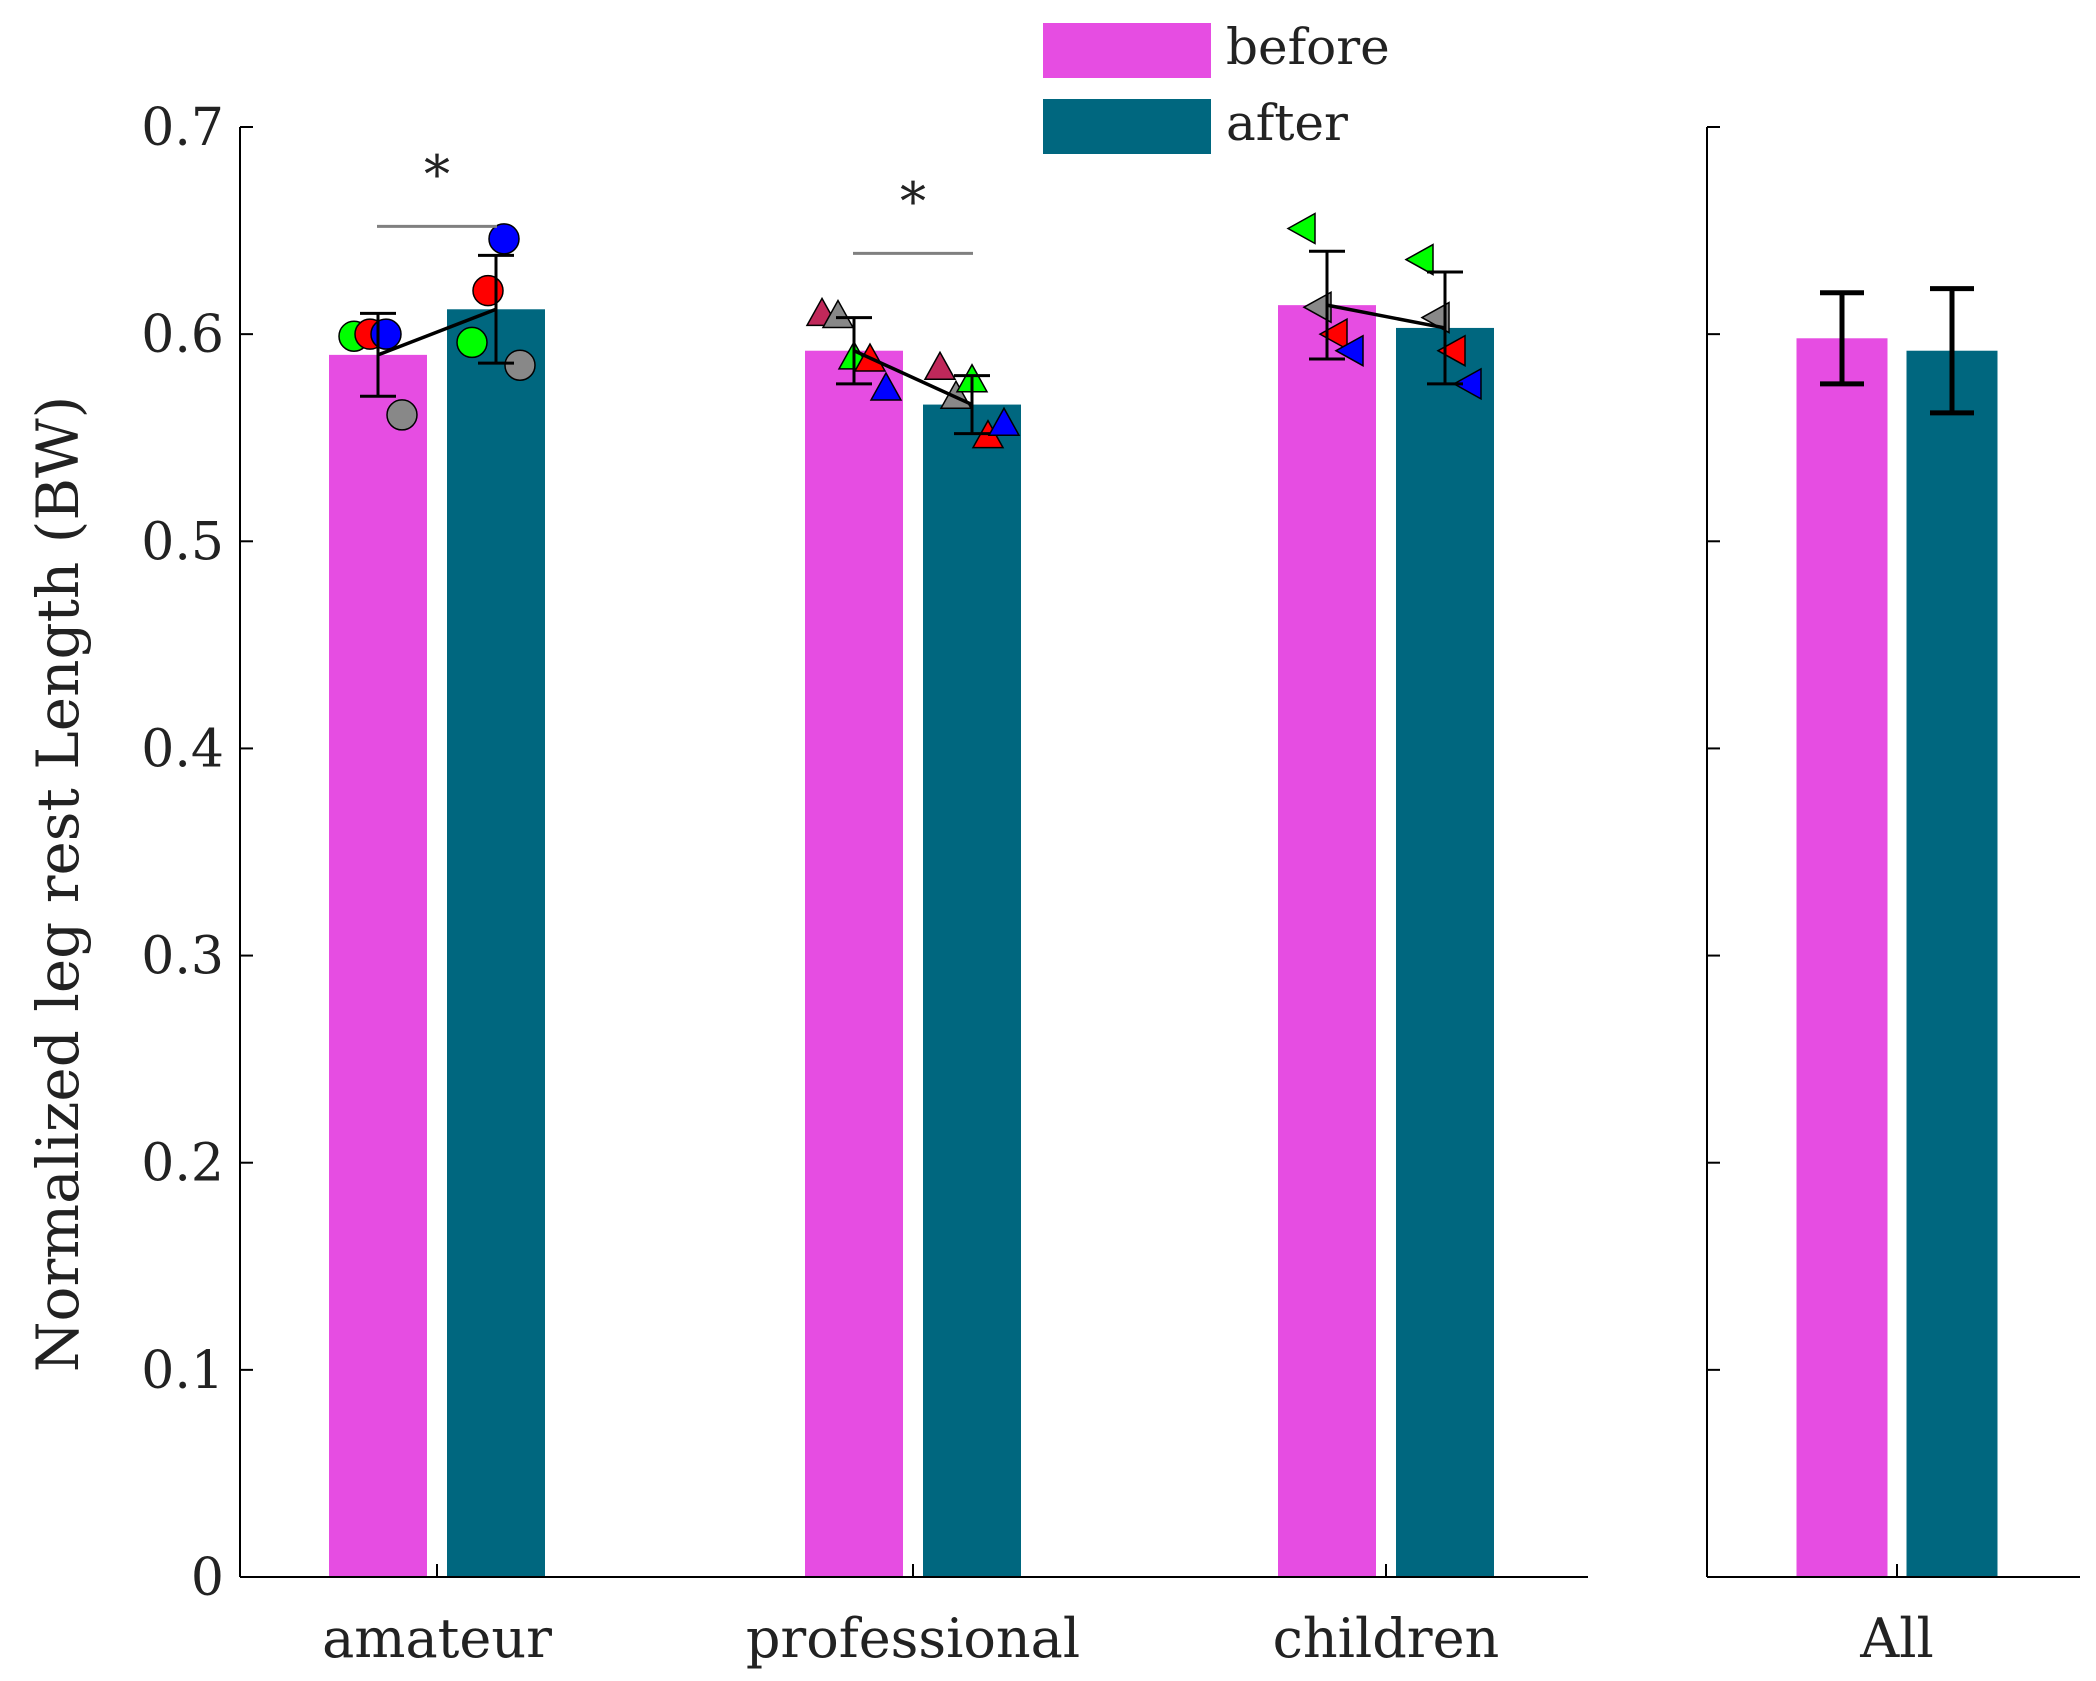  What do you see at coordinates (1216, 86) in the screenshot?
I see `legend: before after` at bounding box center [1216, 86].